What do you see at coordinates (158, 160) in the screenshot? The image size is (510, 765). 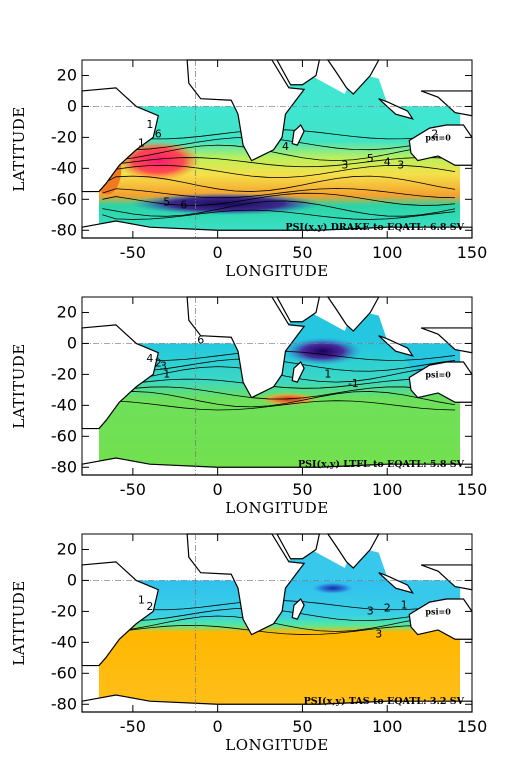 I see `psi-max-cell` at bounding box center [158, 160].